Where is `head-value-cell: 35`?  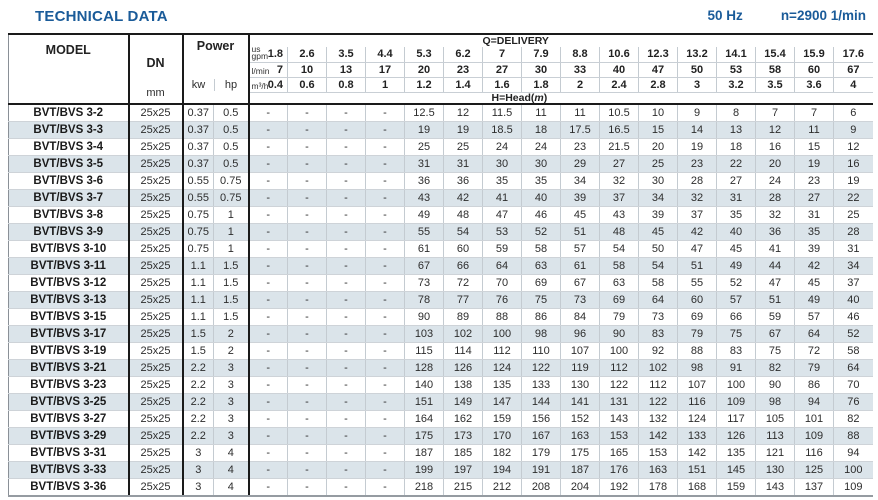
head-value-cell: 35 is located at coordinates (736, 215).